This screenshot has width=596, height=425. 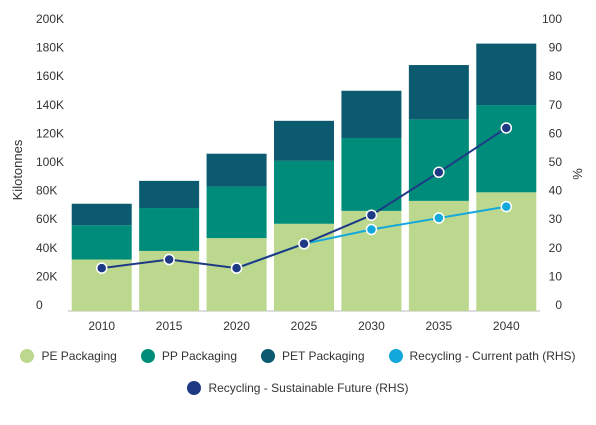 I want to click on y-tick-label: 20K, so click(x=46, y=276).